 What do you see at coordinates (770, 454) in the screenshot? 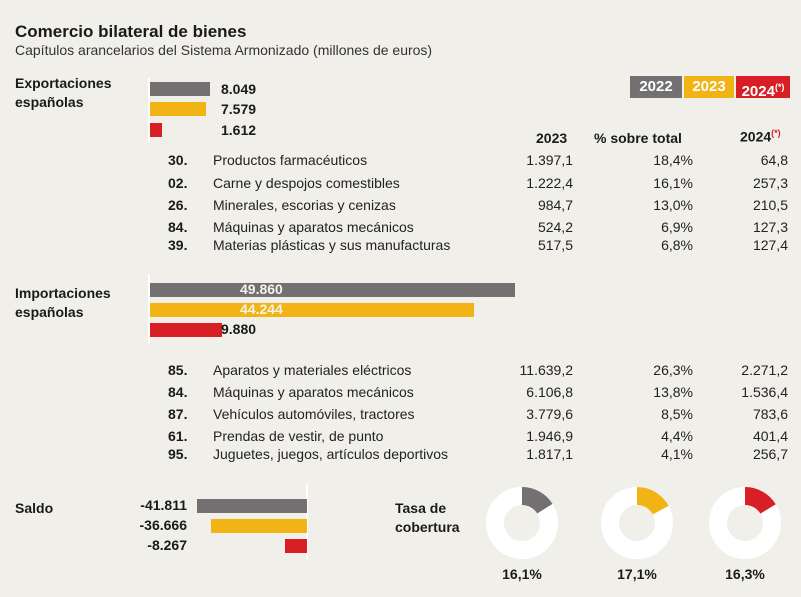
I see `value-2024: 256,7` at bounding box center [770, 454].